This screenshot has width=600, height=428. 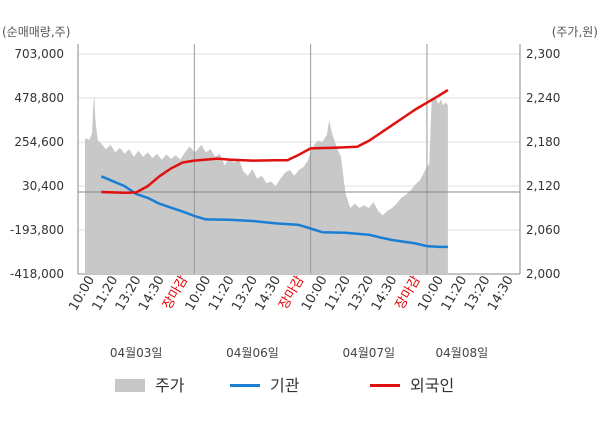 What do you see at coordinates (275, 141) in the screenshot?
I see `foreign-line` at bounding box center [275, 141].